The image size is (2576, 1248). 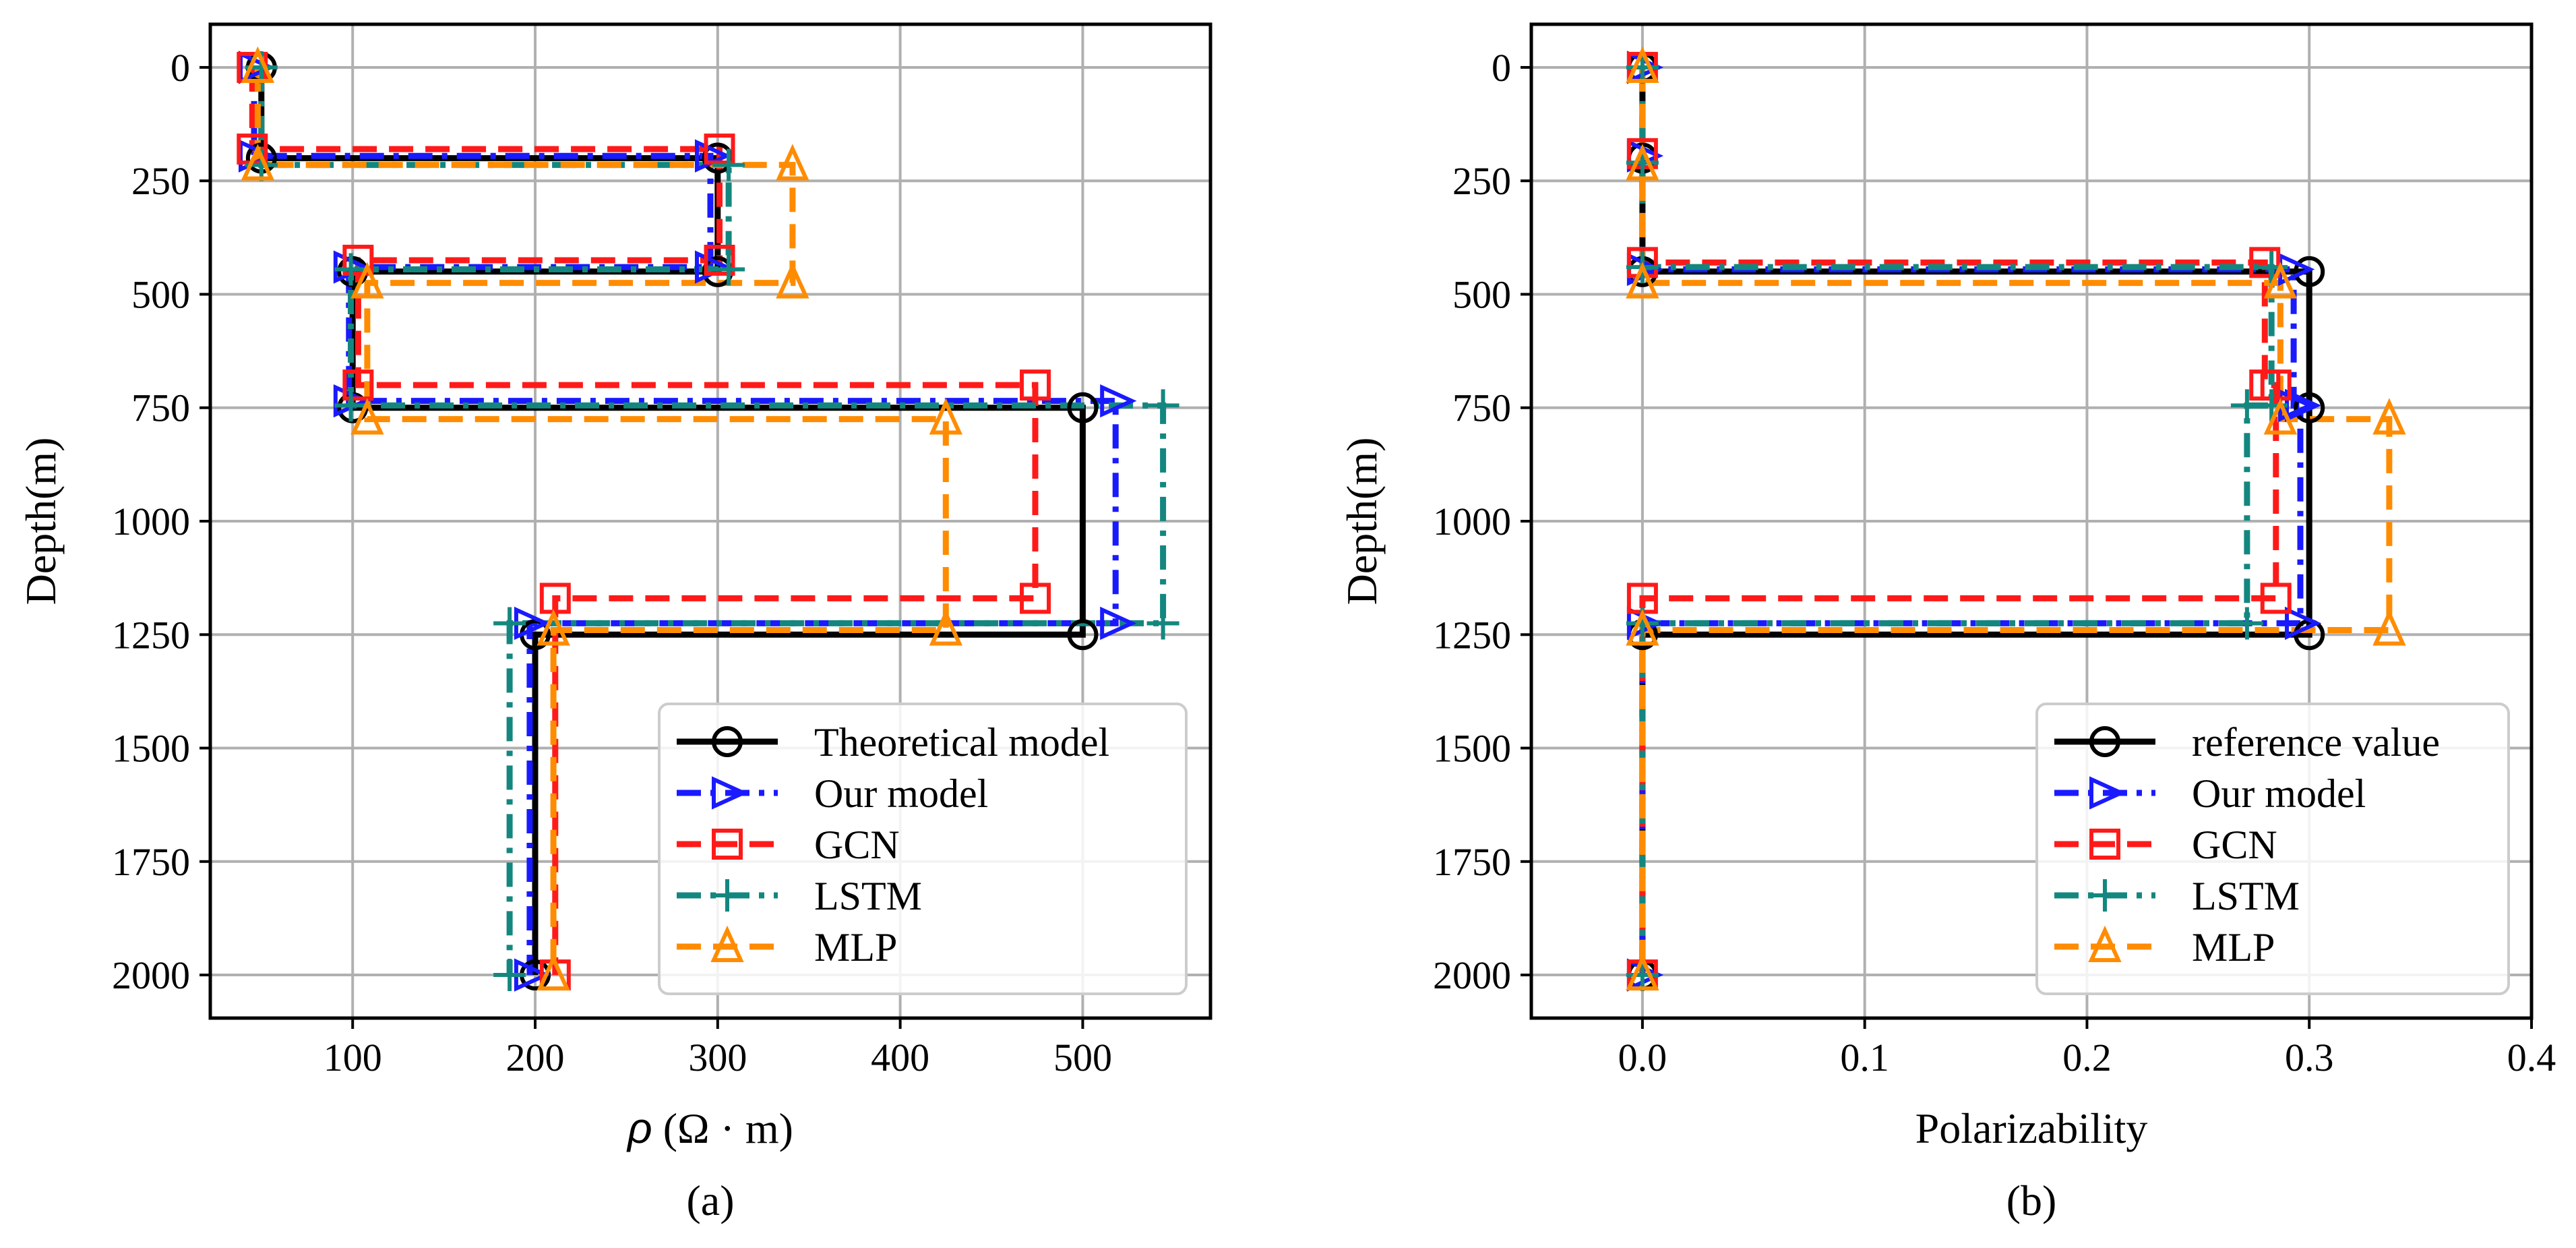 What do you see at coordinates (923, 849) in the screenshot?
I see `legend: Theoretical model Our model GCN LSTM MLP` at bounding box center [923, 849].